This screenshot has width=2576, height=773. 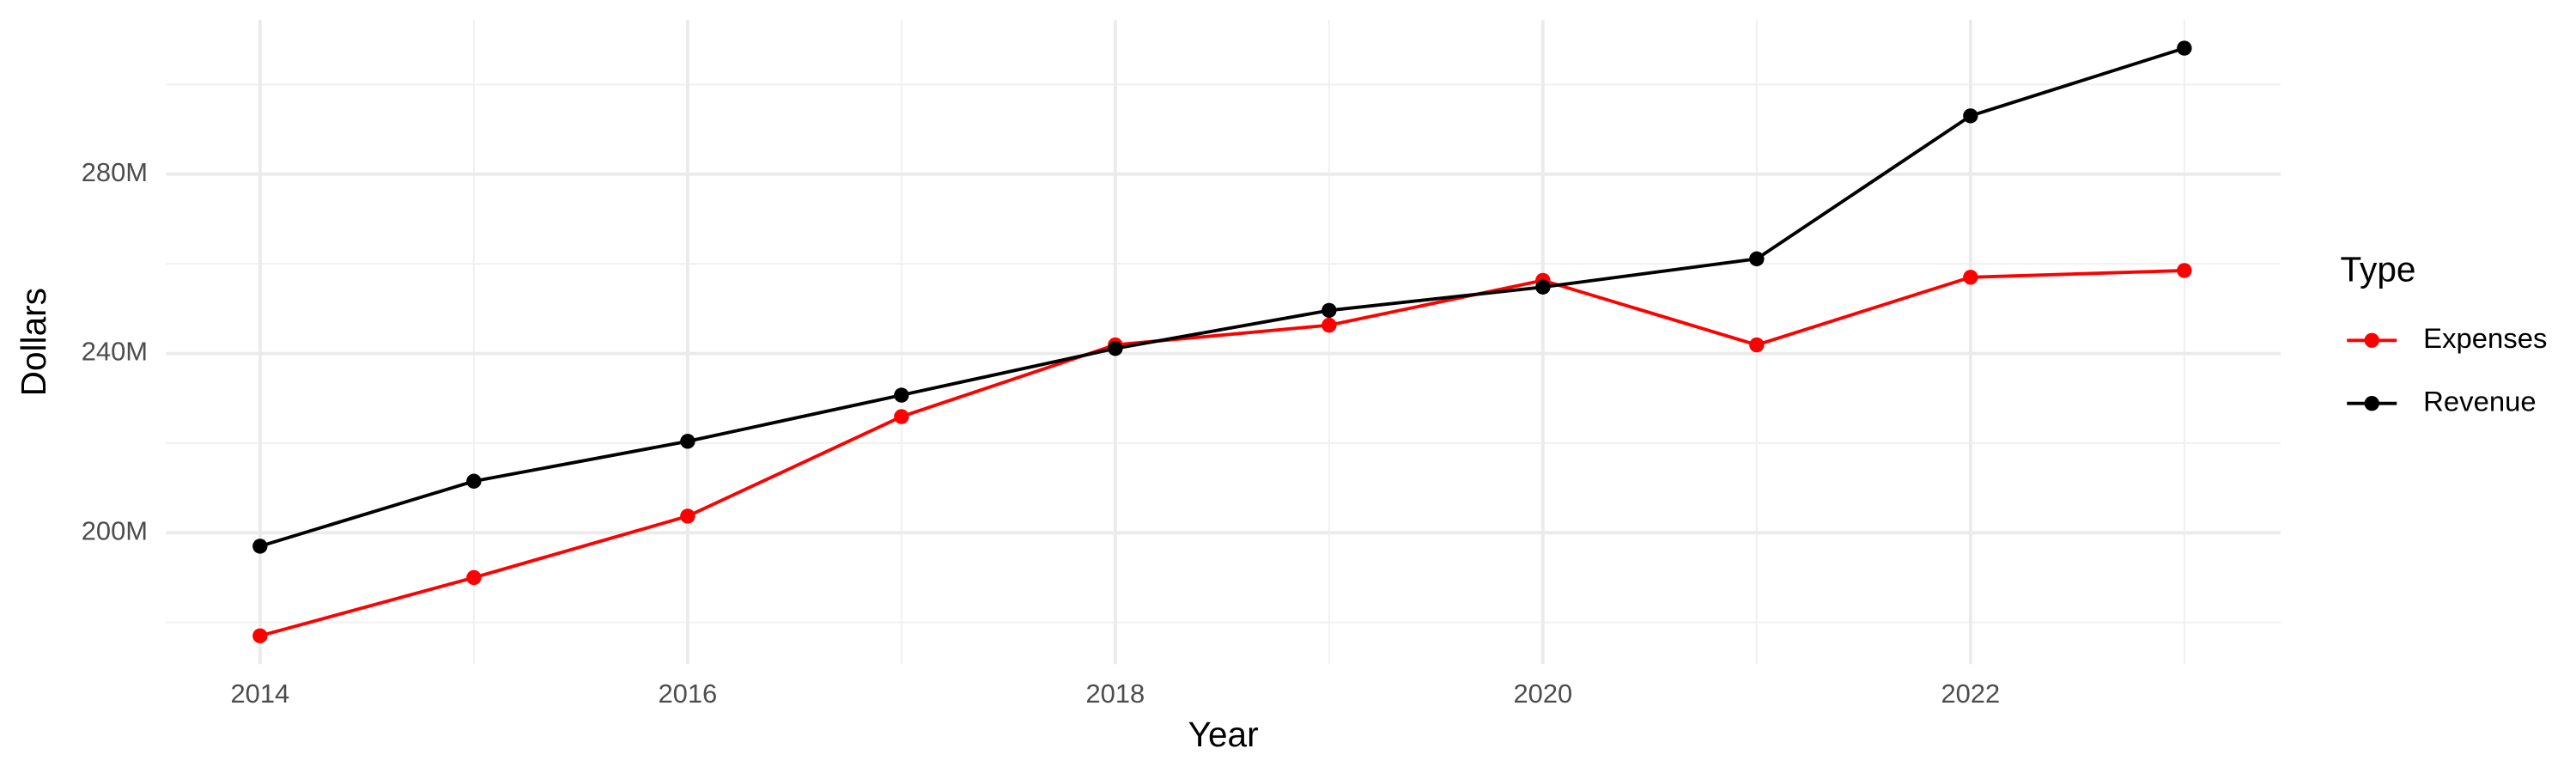 What do you see at coordinates (2480, 401) in the screenshot?
I see `legend-label: Revenue` at bounding box center [2480, 401].